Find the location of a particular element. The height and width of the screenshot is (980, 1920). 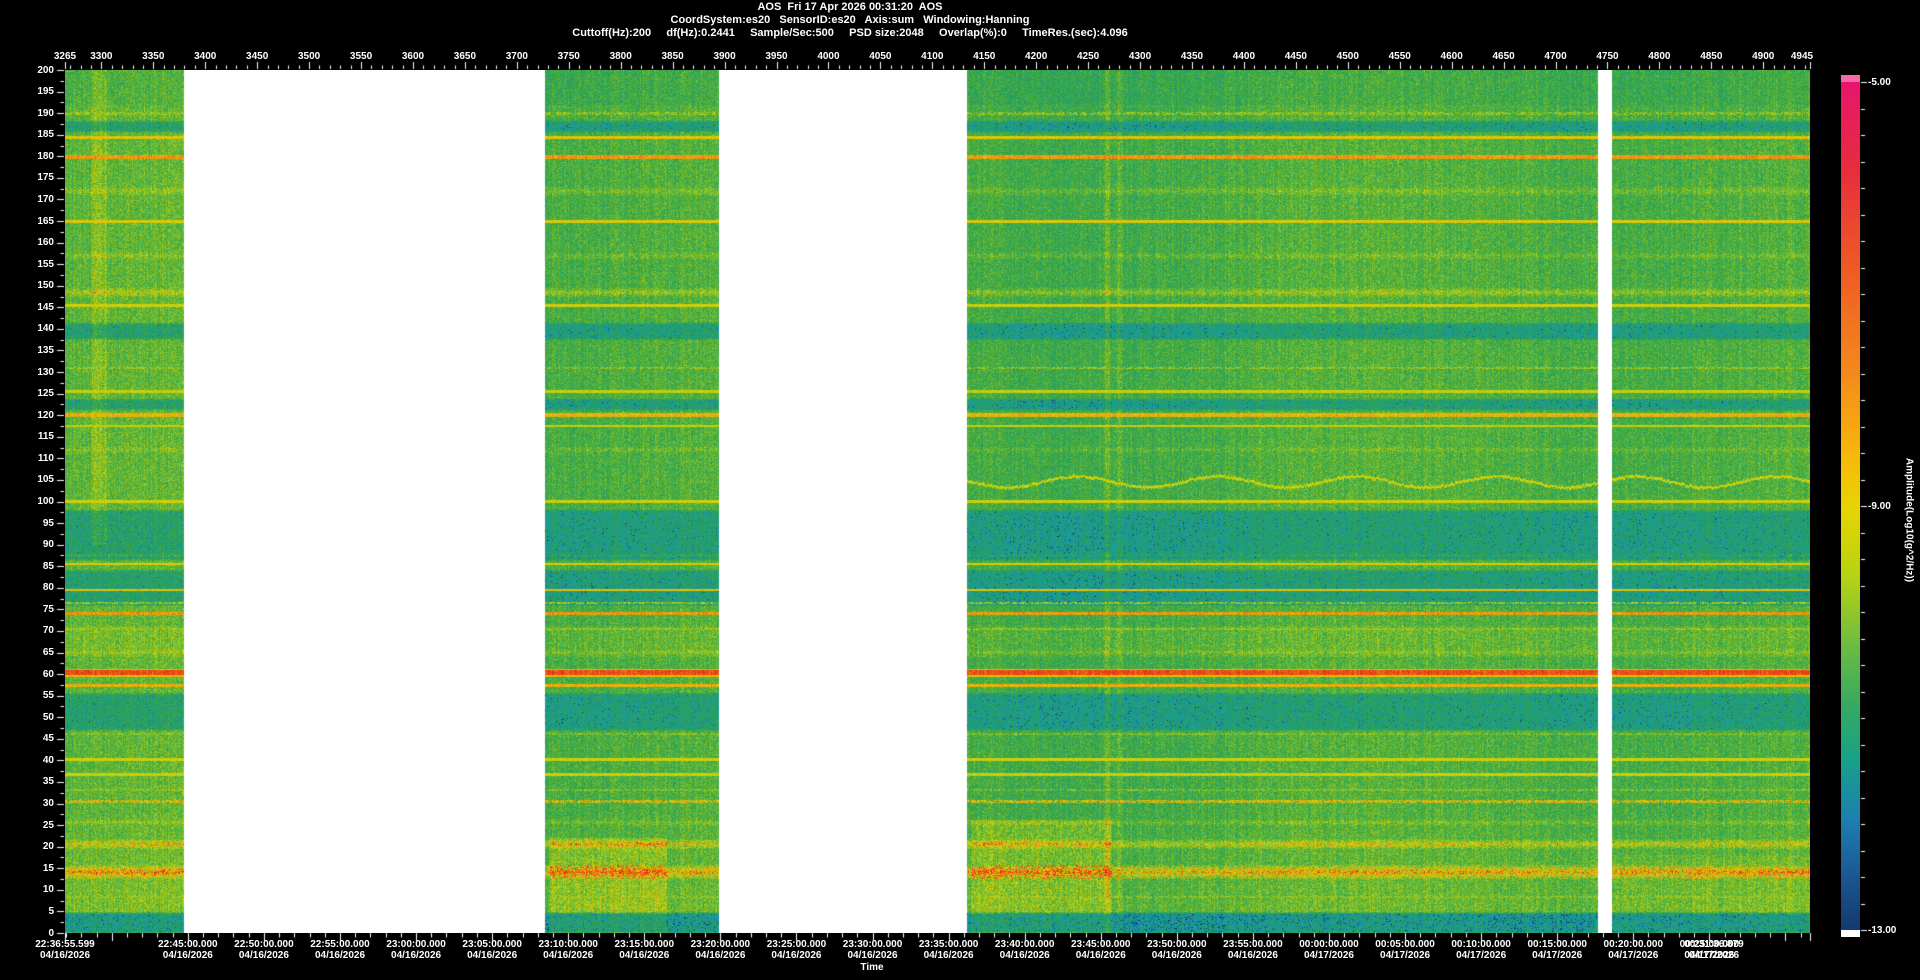

time-axis-time-text: 00:25:00.000 is located at coordinates (1709, 944).